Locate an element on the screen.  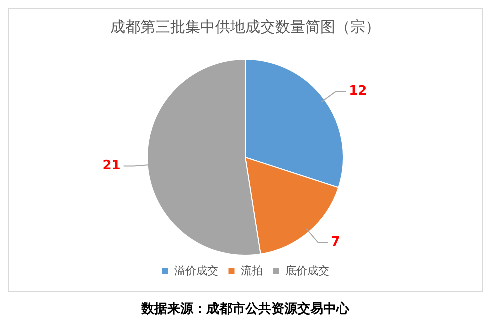
legend-label: 溢价成交 is located at coordinates (196, 271).